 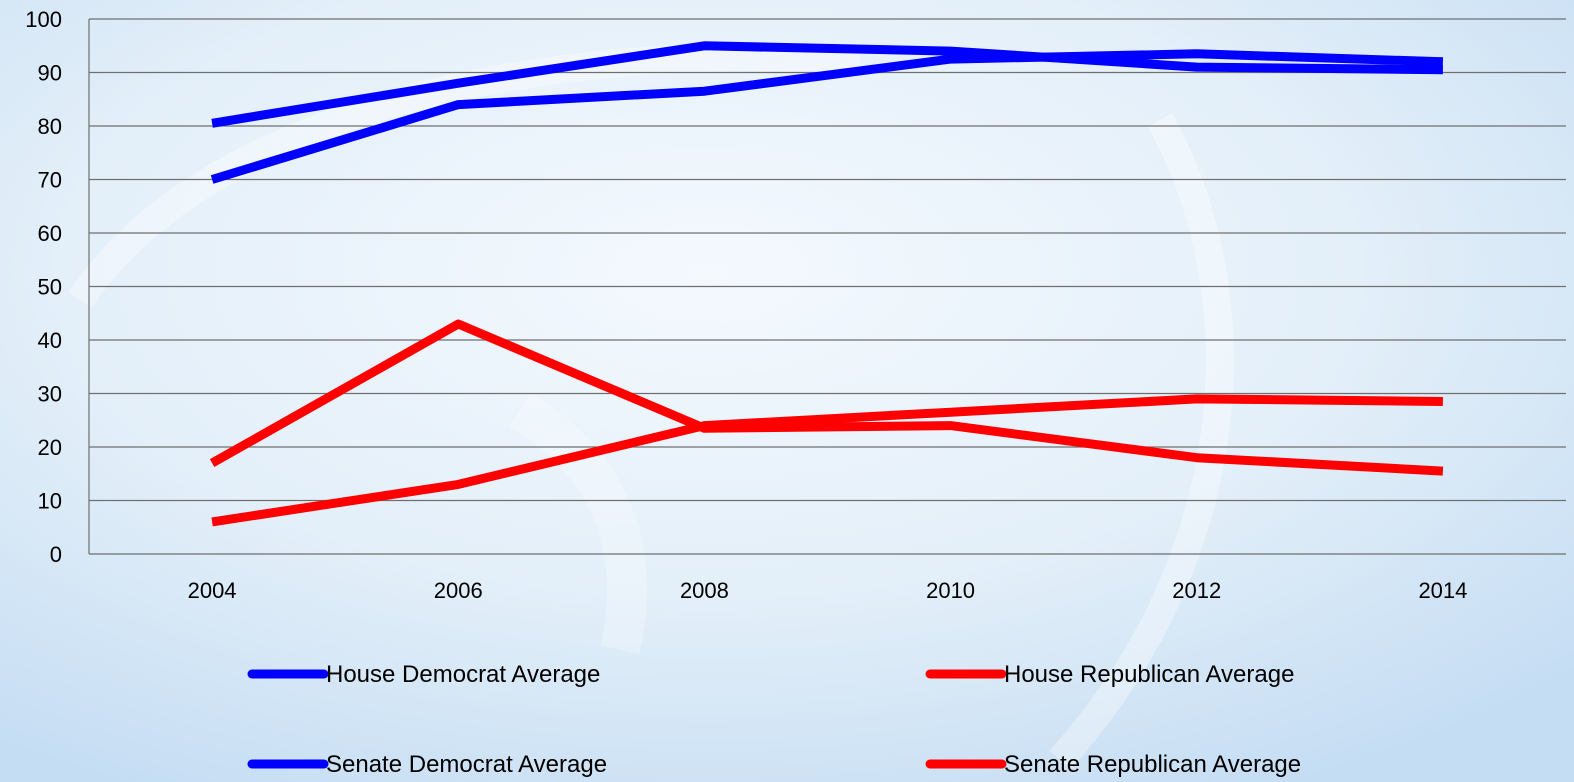 What do you see at coordinates (43, 19) in the screenshot?
I see `y-tick-label: 100` at bounding box center [43, 19].